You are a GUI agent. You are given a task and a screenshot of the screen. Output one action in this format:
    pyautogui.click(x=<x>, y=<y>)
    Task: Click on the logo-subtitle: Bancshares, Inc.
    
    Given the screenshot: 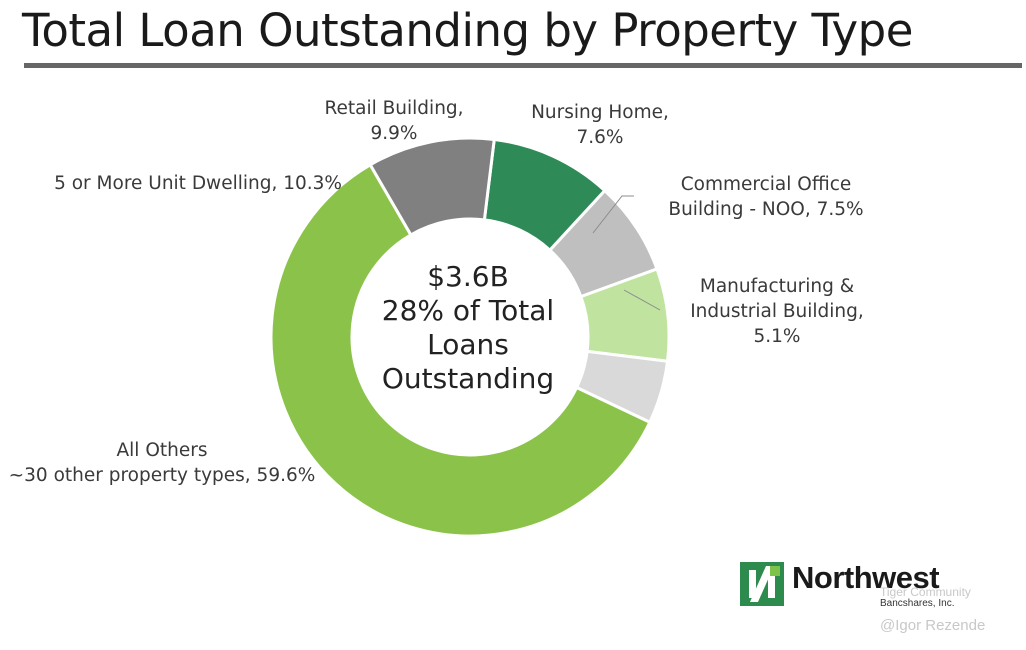 What is the action you would take?
    pyautogui.click(x=917, y=603)
    